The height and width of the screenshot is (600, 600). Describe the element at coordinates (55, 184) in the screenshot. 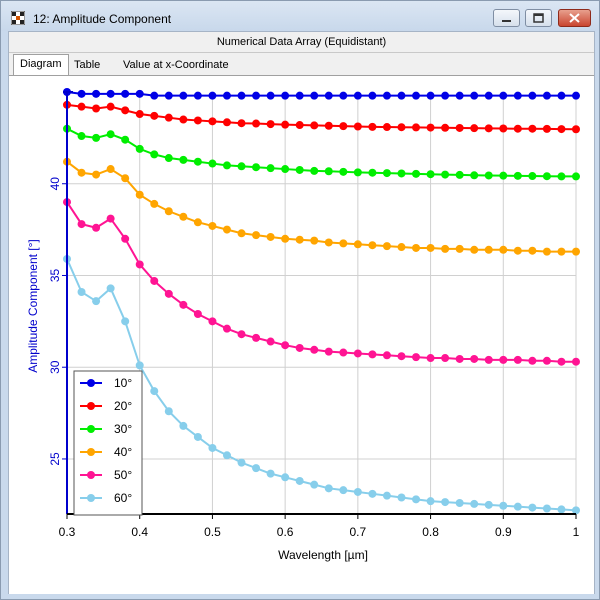

I see `y-tick-label: 40` at that location.